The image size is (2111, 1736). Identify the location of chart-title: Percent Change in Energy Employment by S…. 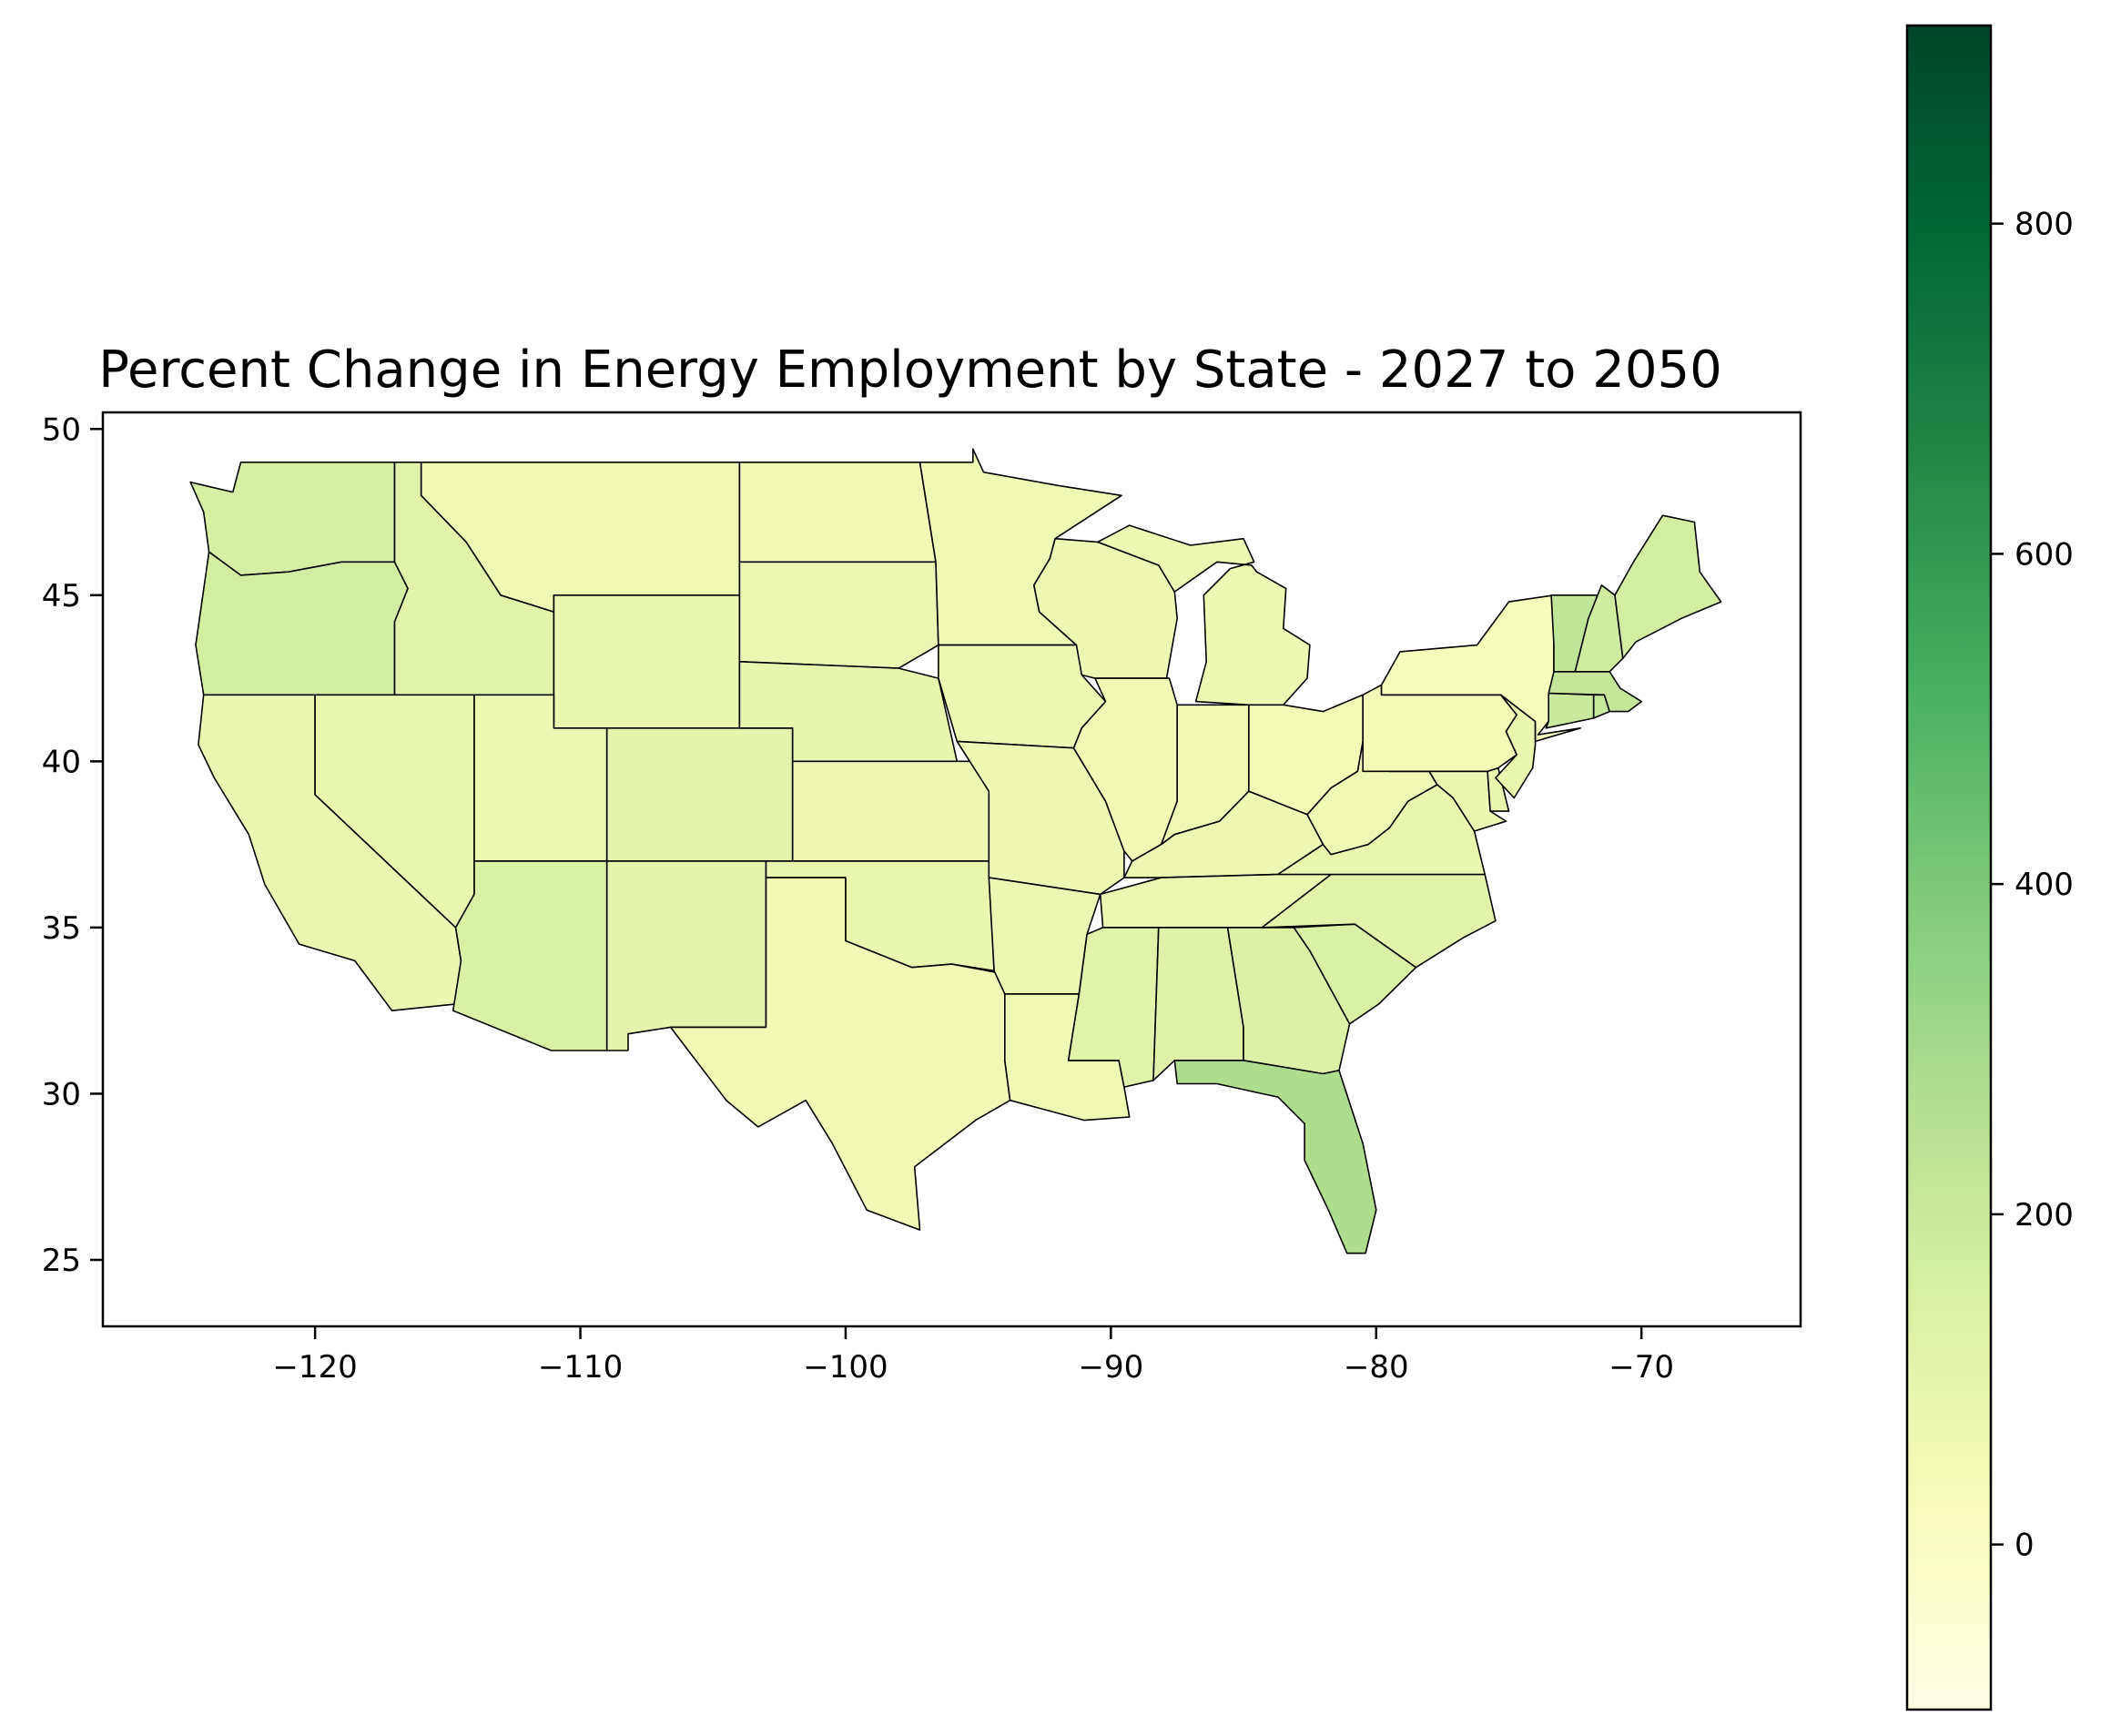
(910, 370).